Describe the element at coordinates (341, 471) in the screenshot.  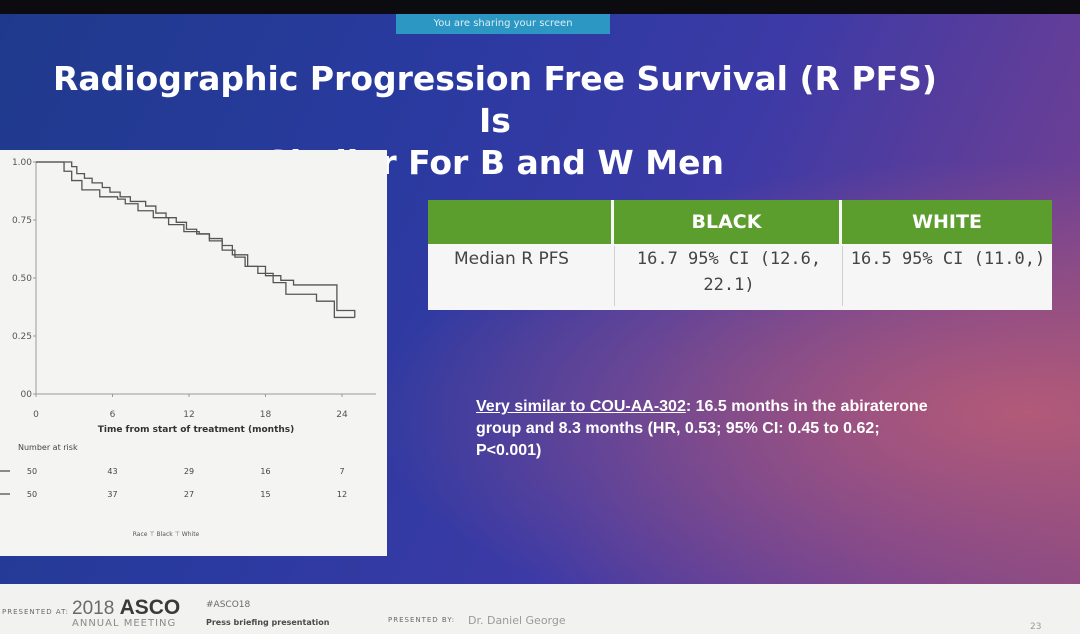
I see `risk-count: 7` at that location.